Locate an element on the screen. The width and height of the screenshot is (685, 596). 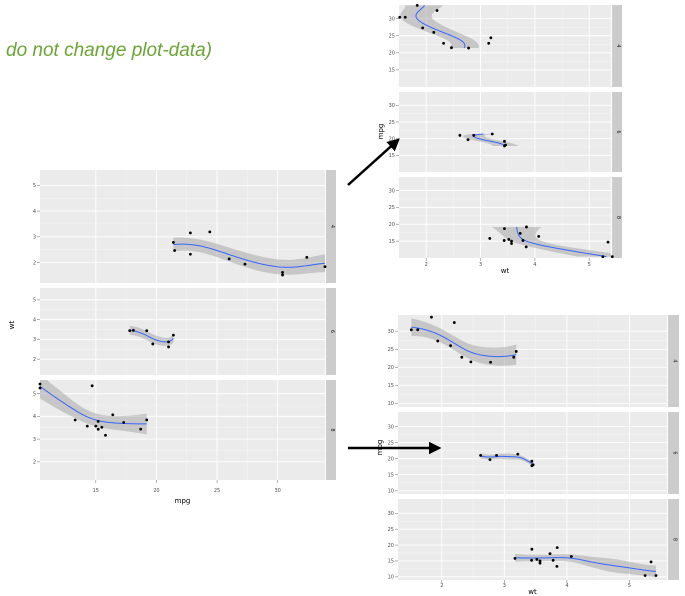
facet-strip-label: 6 is located at coordinates (332, 331).